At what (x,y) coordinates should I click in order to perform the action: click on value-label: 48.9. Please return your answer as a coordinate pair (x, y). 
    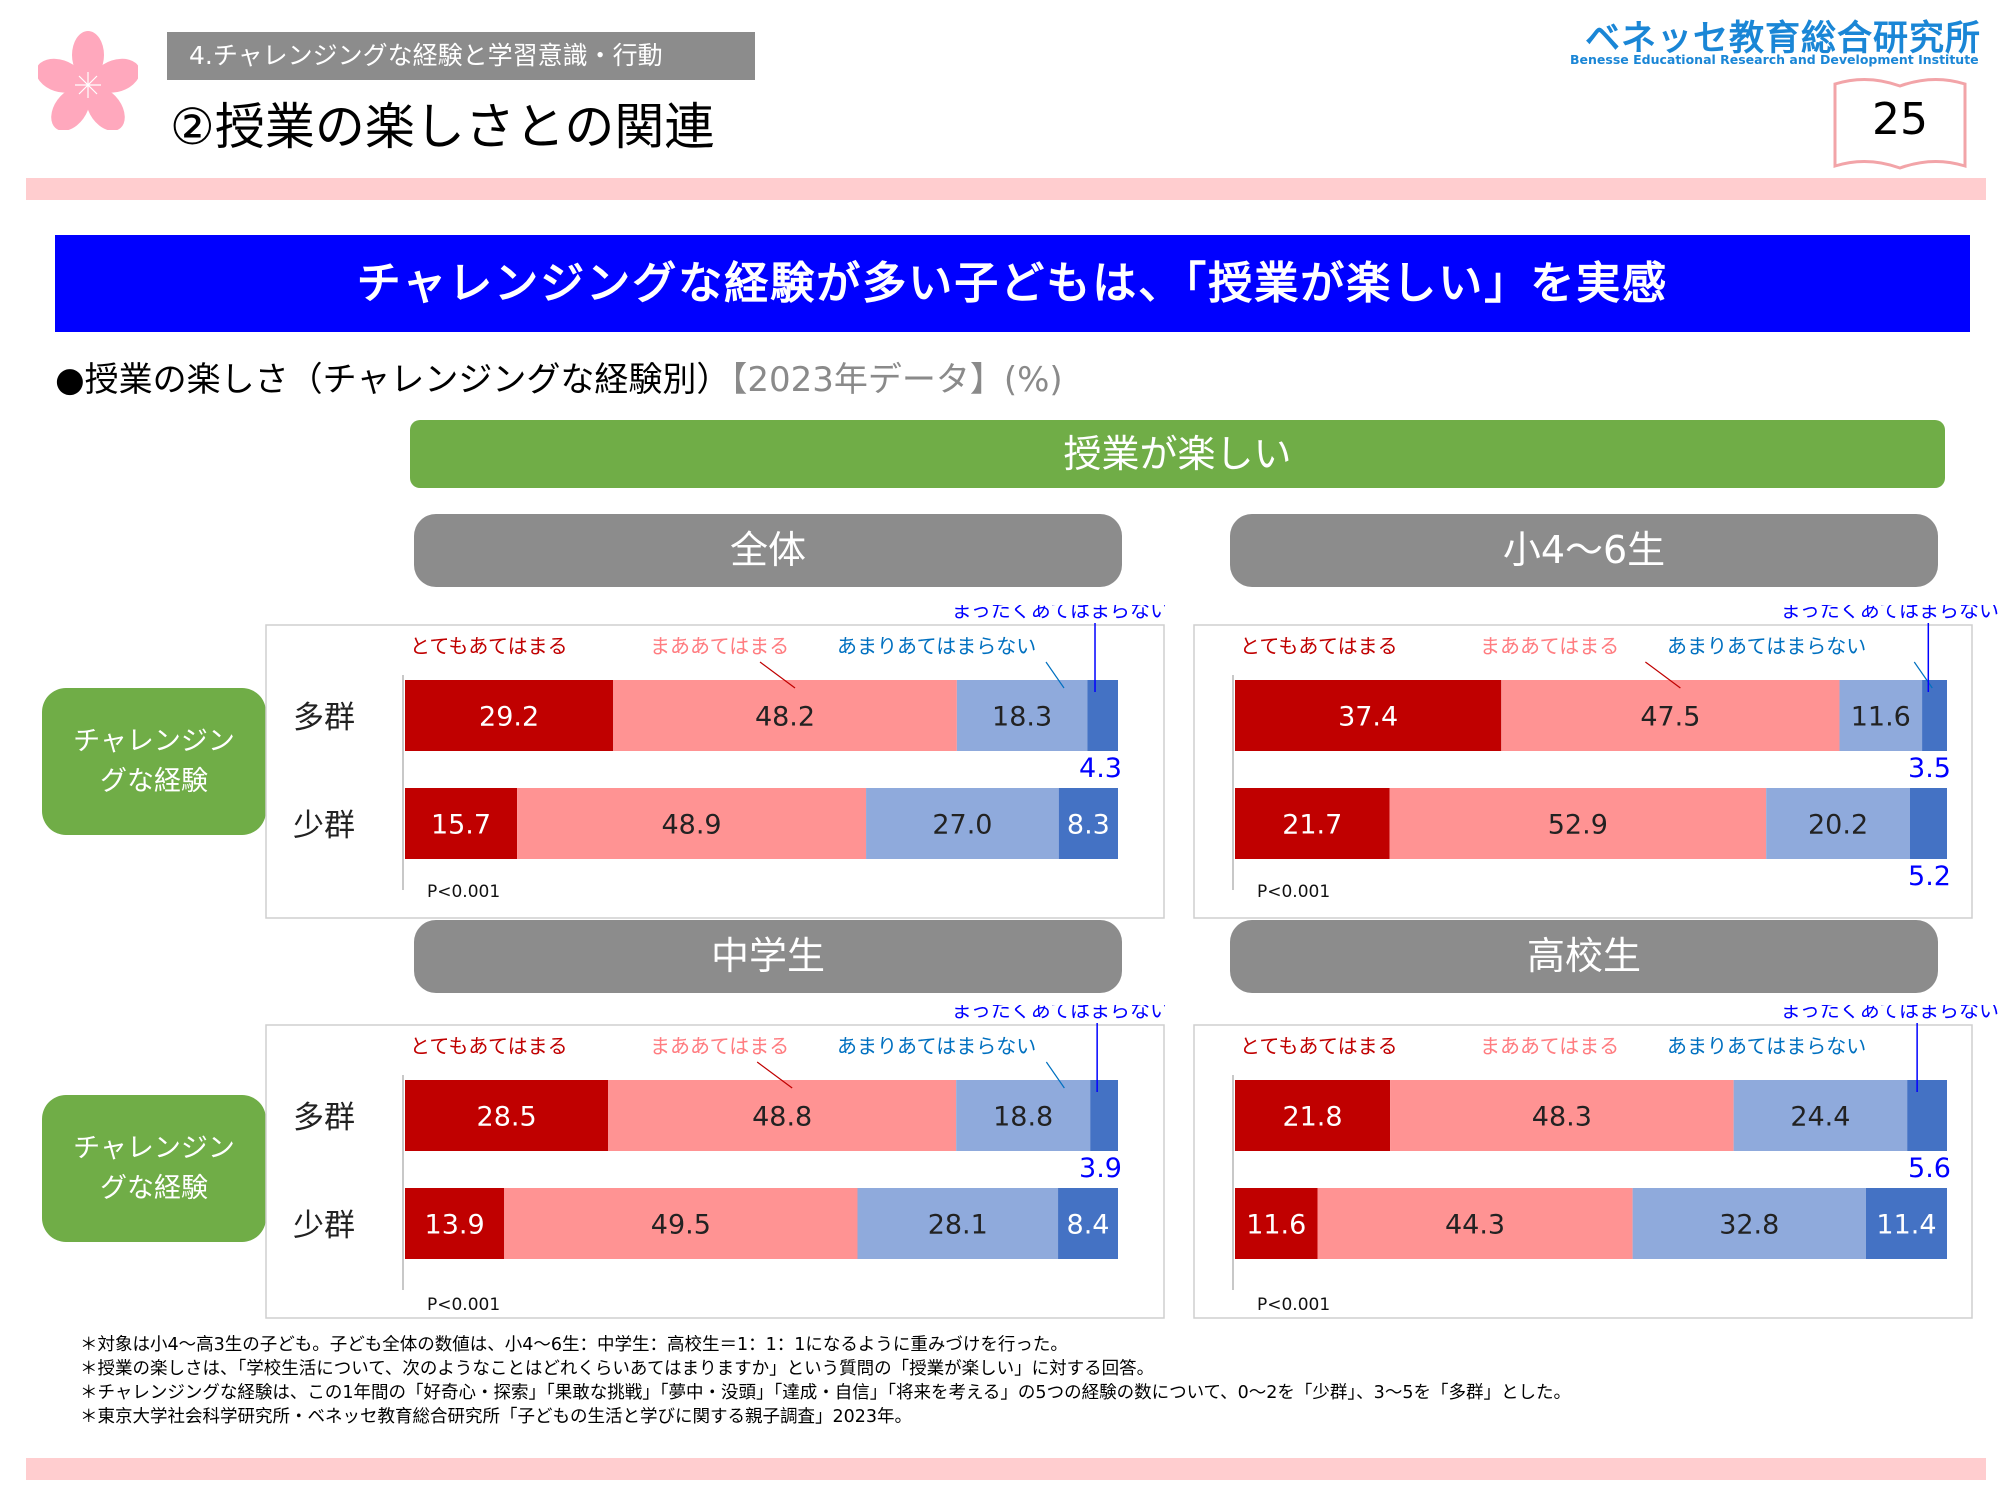
    Looking at the image, I should click on (691, 825).